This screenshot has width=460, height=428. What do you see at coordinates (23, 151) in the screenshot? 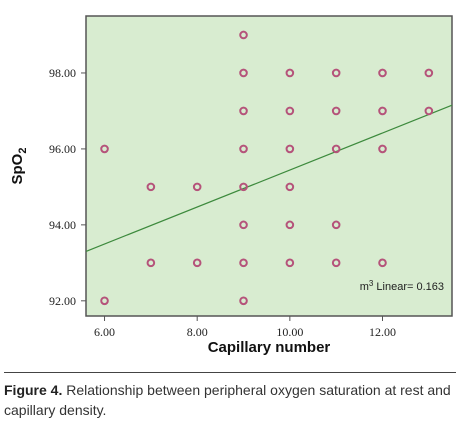
I see `y-axis-label-subscript: 2` at bounding box center [23, 151].